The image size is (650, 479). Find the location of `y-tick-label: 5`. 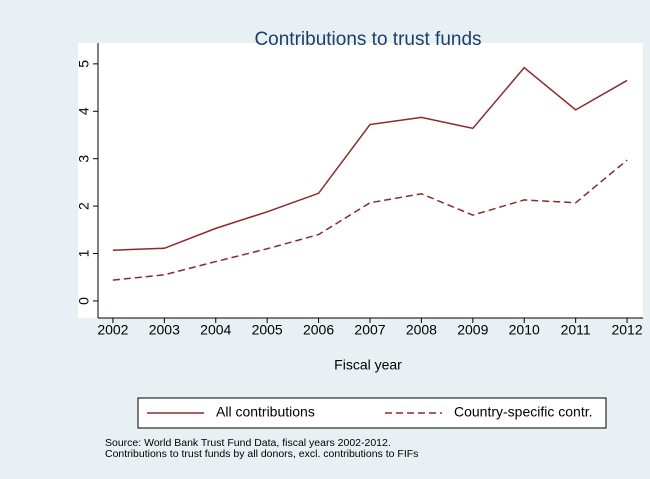

y-tick-label: 5 is located at coordinates (84, 64).